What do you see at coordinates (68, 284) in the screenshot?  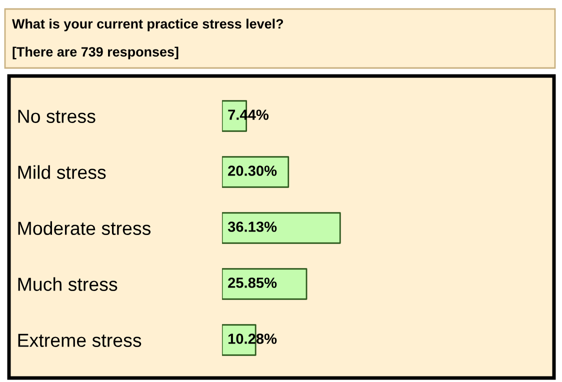 I see `y-tick-label: Much stress` at bounding box center [68, 284].